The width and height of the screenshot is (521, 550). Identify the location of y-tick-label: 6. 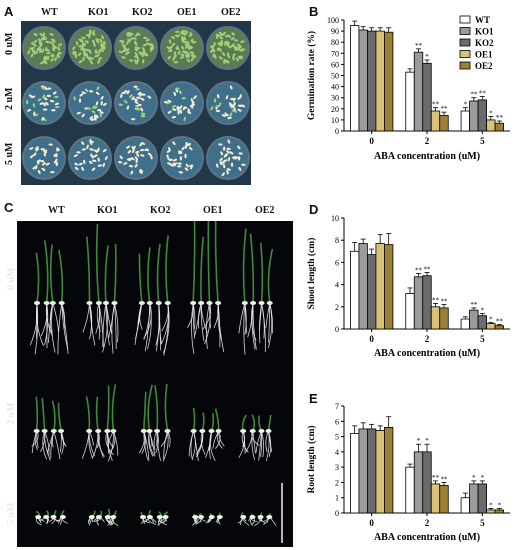
(337, 421).